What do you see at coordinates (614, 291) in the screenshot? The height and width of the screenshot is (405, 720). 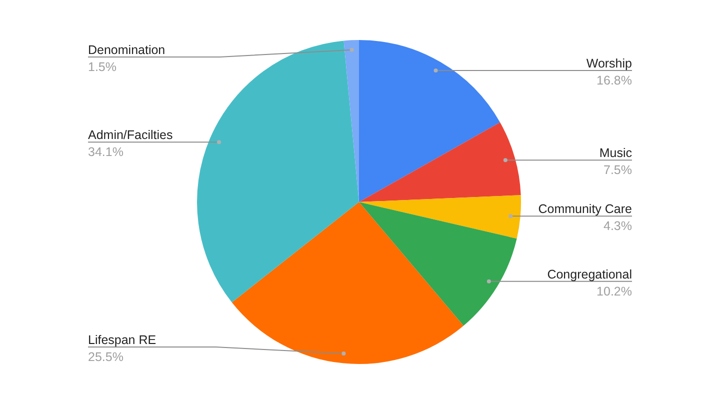 I see `data-label: 10.2%` at bounding box center [614, 291].